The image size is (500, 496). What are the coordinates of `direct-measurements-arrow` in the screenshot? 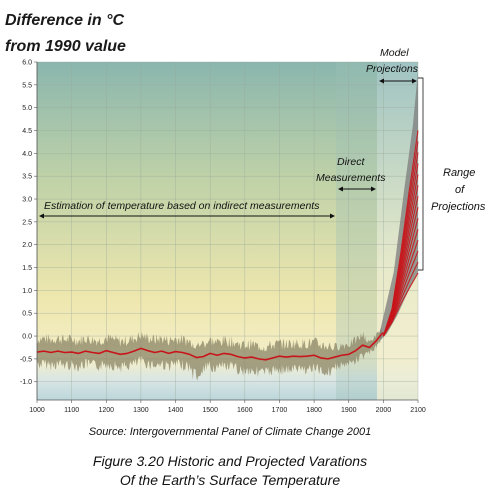 It's located at (357, 189).